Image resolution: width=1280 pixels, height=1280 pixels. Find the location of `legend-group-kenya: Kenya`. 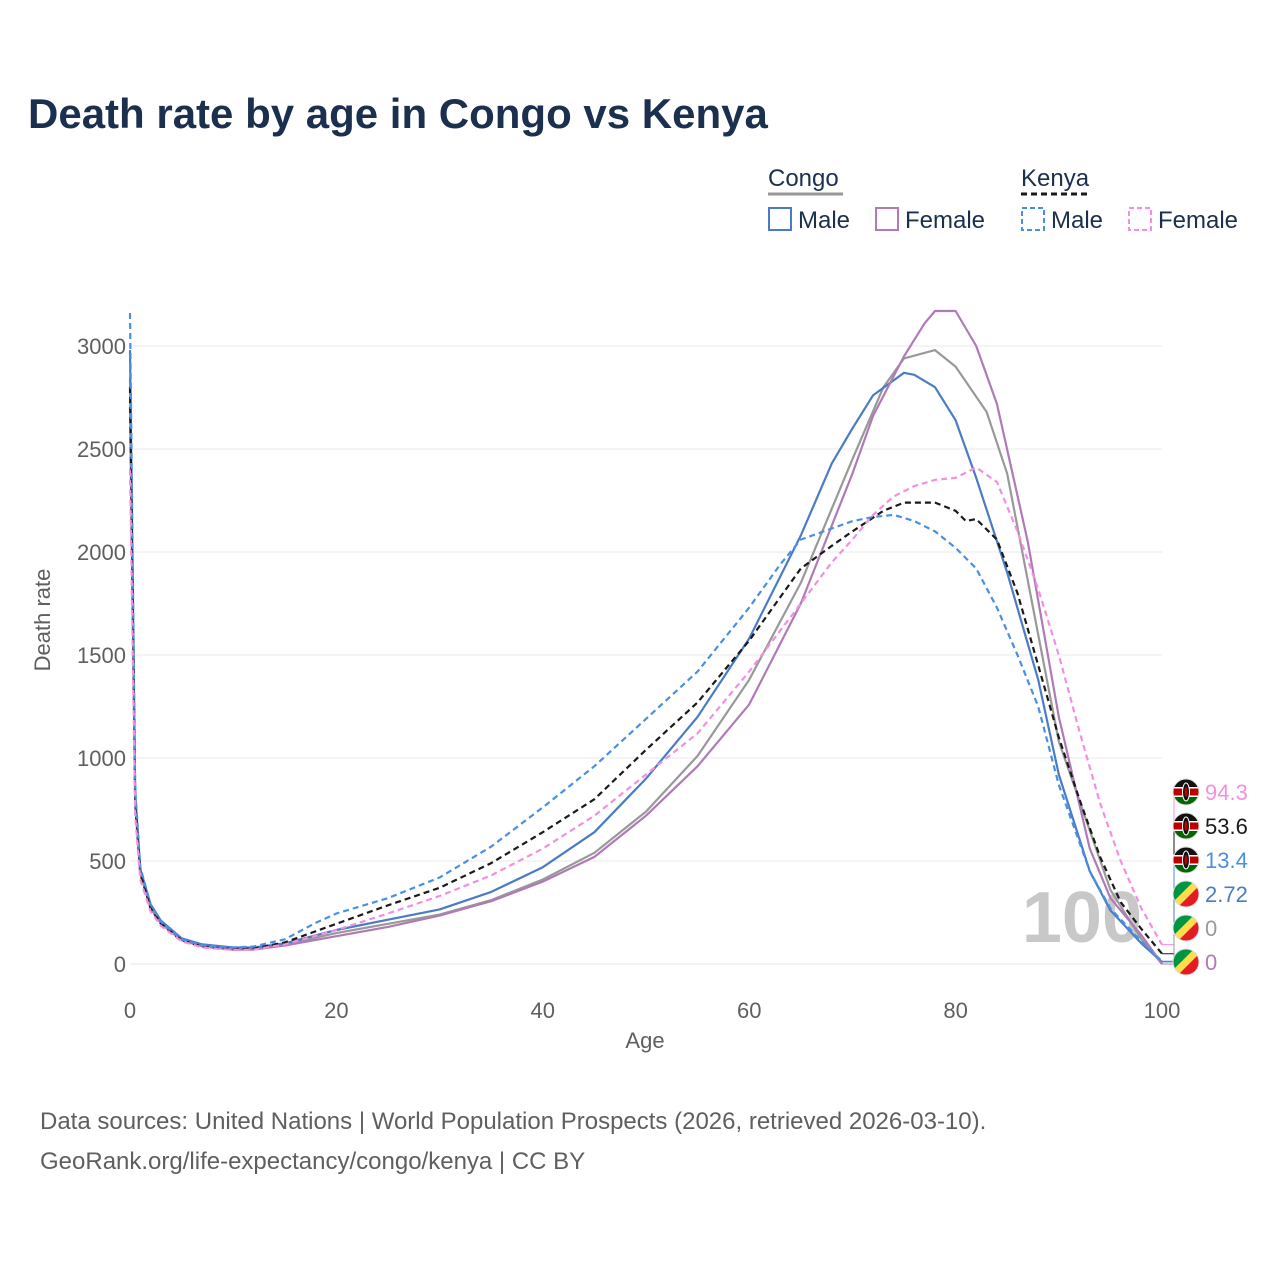

legend-group-kenya: Kenya is located at coordinates (1055, 178).